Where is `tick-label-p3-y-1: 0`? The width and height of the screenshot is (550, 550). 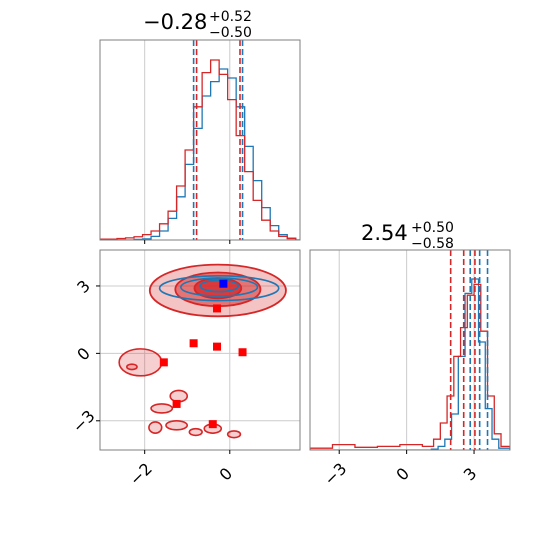
tick-label-p3-y-1: 0 is located at coordinates (83, 354).